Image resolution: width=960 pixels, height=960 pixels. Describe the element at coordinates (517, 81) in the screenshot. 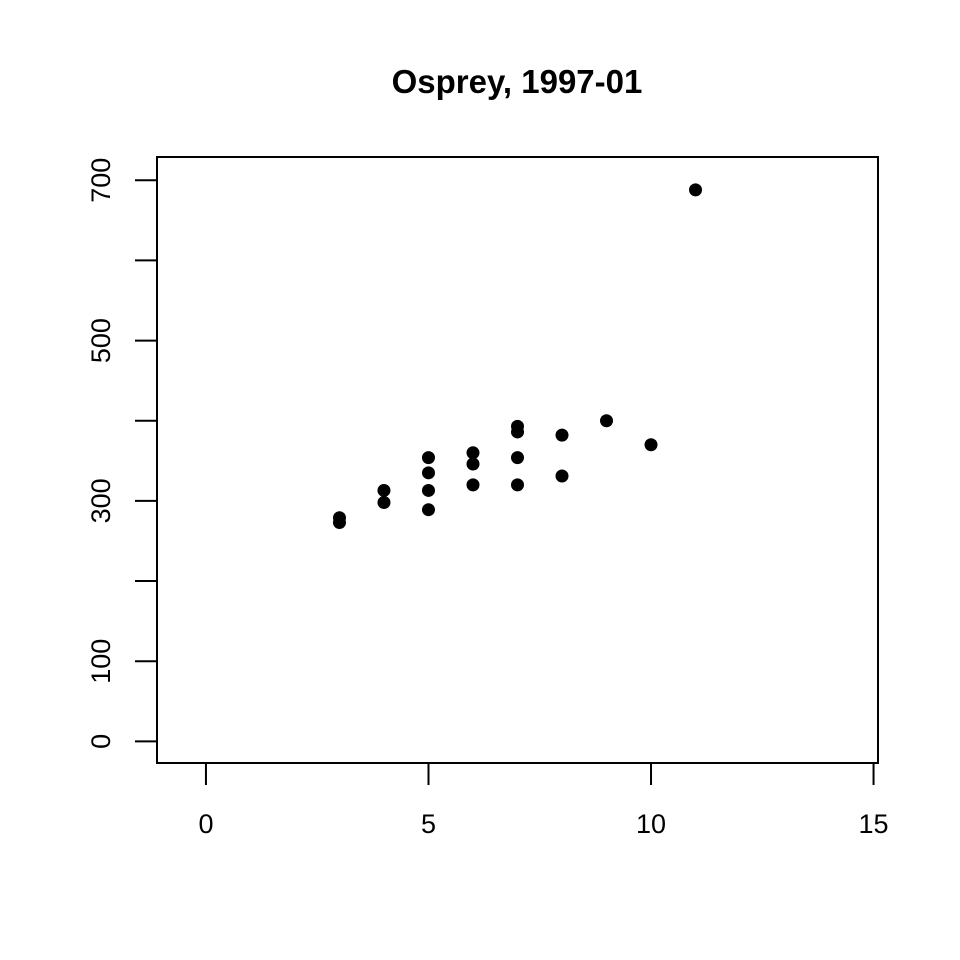

I see `chart-title: Osprey, 1997-01` at that location.